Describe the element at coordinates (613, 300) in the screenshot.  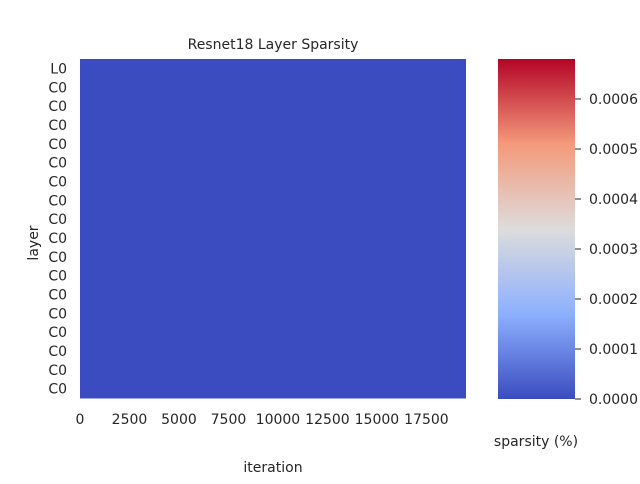
I see `colorbar-tick-label: 0.0002` at that location.